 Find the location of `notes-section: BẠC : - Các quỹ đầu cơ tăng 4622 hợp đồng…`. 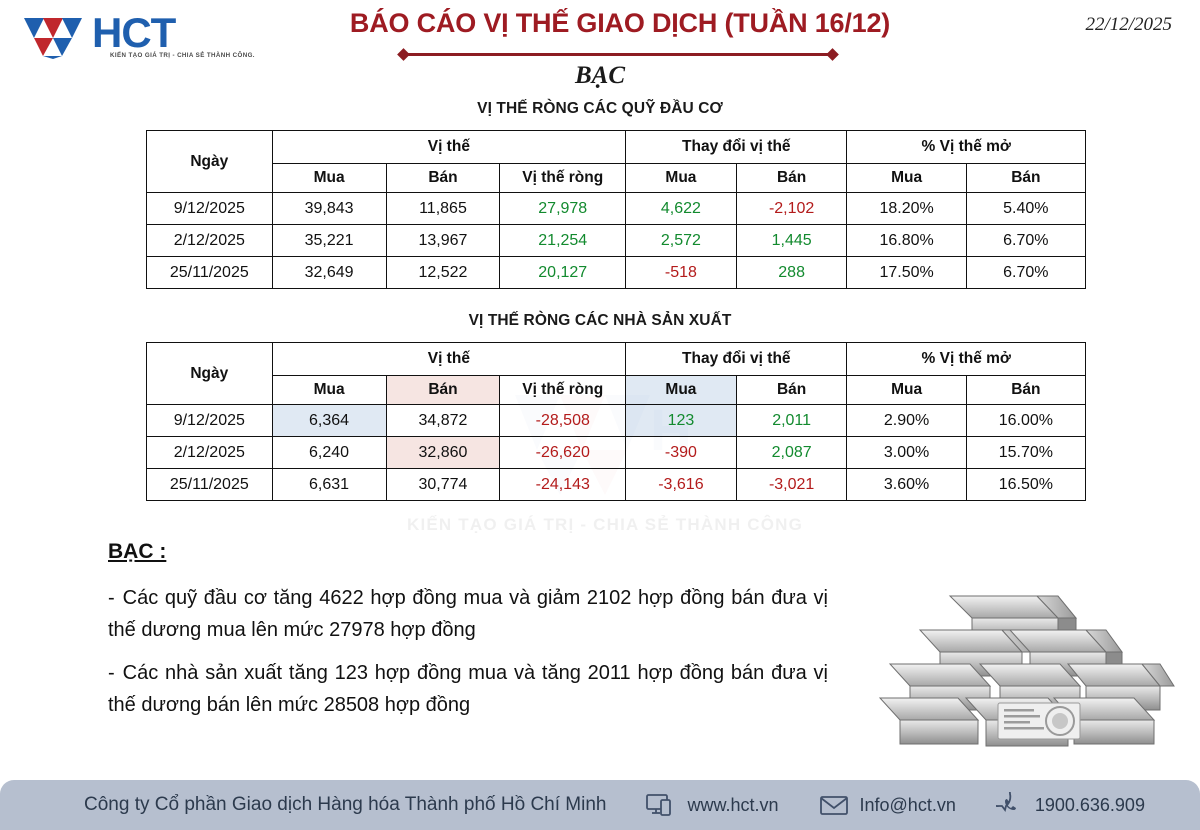

notes-section: BẠC : - Các quỹ đầu cơ tăng 4622 hợp đồng… is located at coordinates (468, 636).